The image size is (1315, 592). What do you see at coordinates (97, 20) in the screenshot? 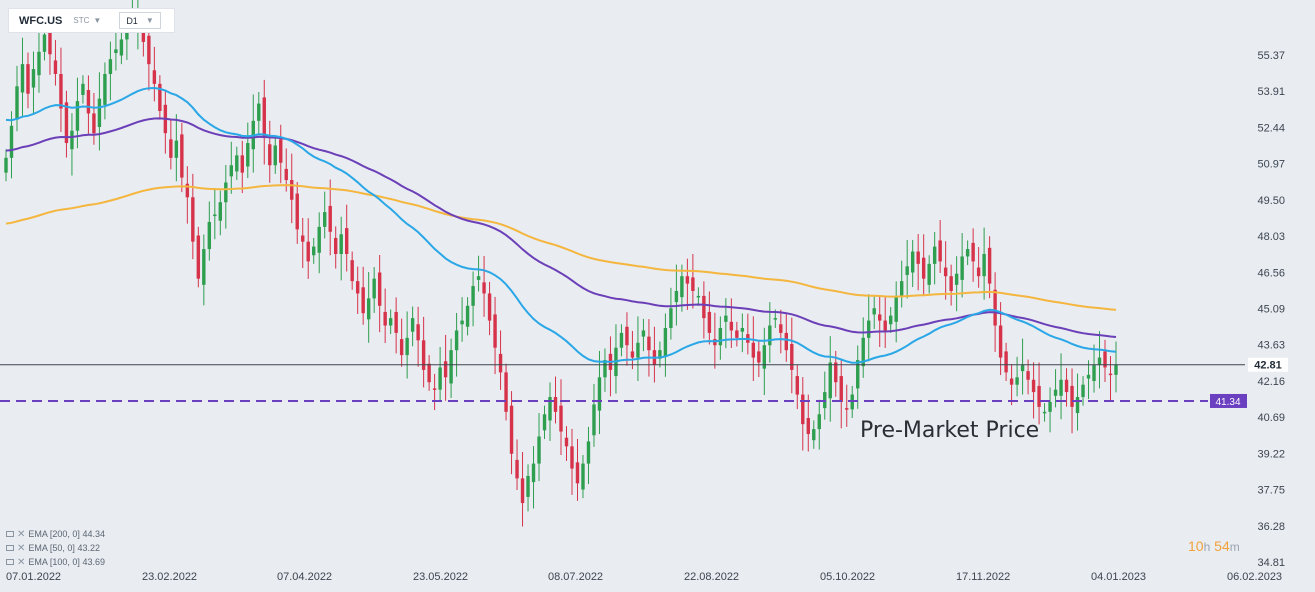
I see `chevron-down-icon: ▼` at bounding box center [97, 20].